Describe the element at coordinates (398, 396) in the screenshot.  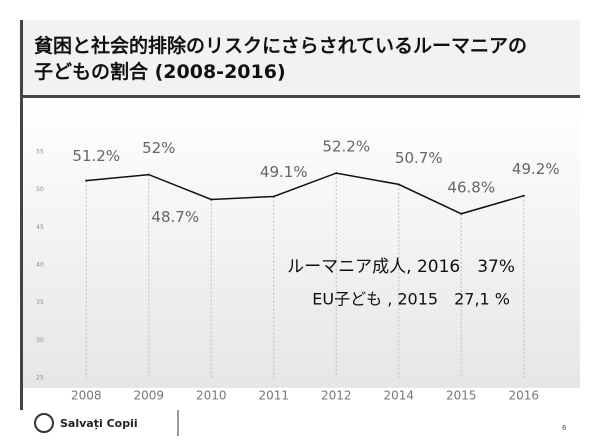
I see `x-tick-label: 2014` at that location.